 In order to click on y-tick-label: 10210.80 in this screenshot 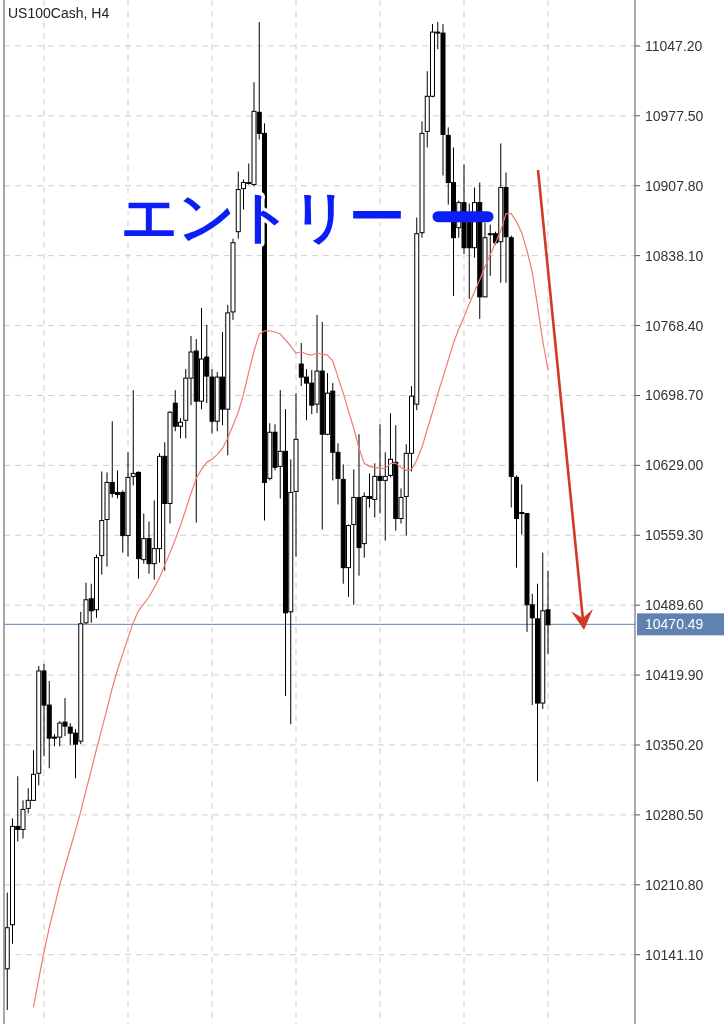, I will do `click(674, 884)`.